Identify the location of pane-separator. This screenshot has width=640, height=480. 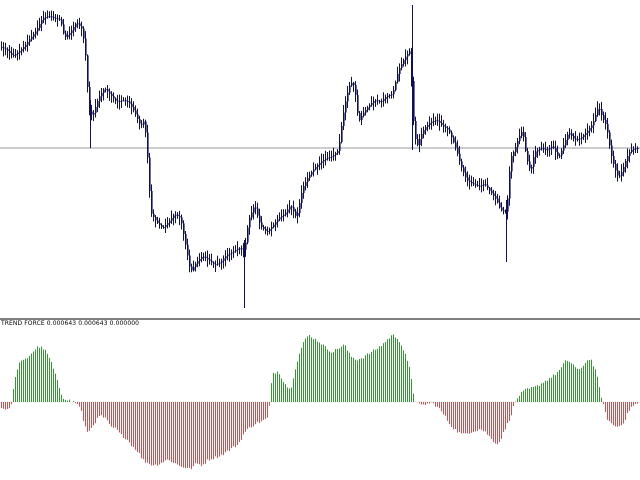
(320, 319).